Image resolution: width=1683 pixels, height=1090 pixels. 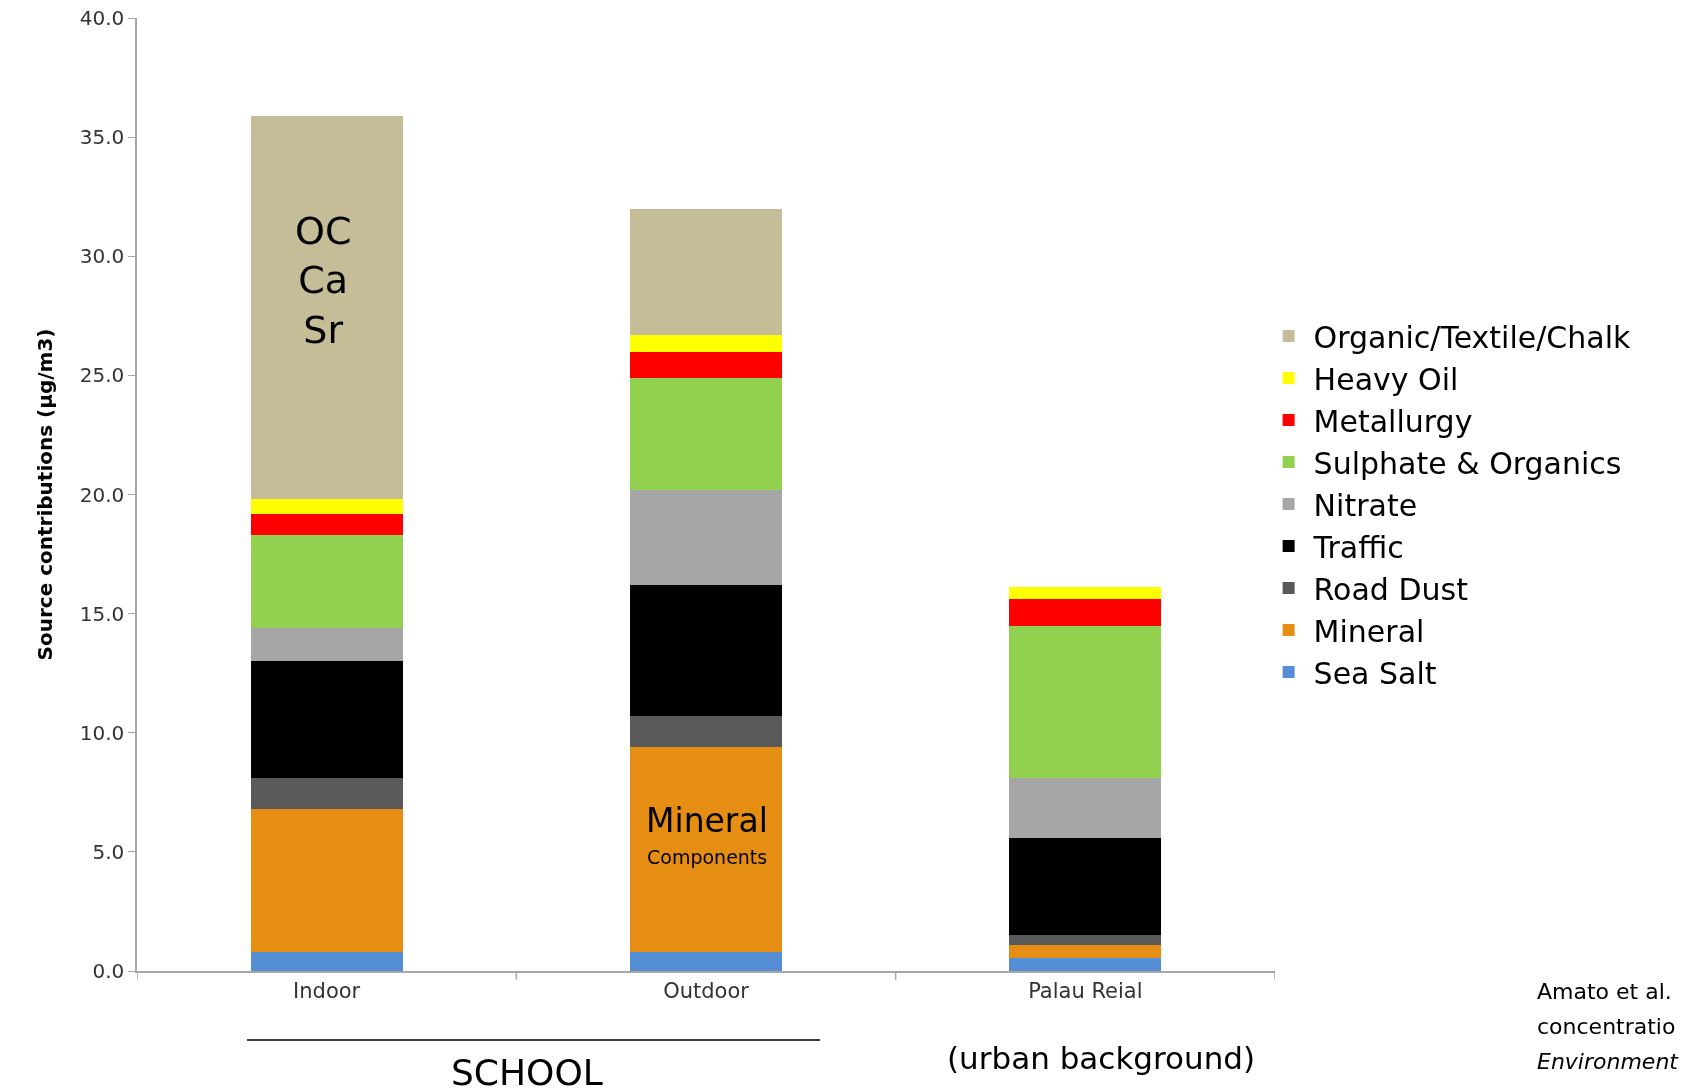 What do you see at coordinates (102, 375) in the screenshot?
I see `y-tick-label: 25.0` at bounding box center [102, 375].